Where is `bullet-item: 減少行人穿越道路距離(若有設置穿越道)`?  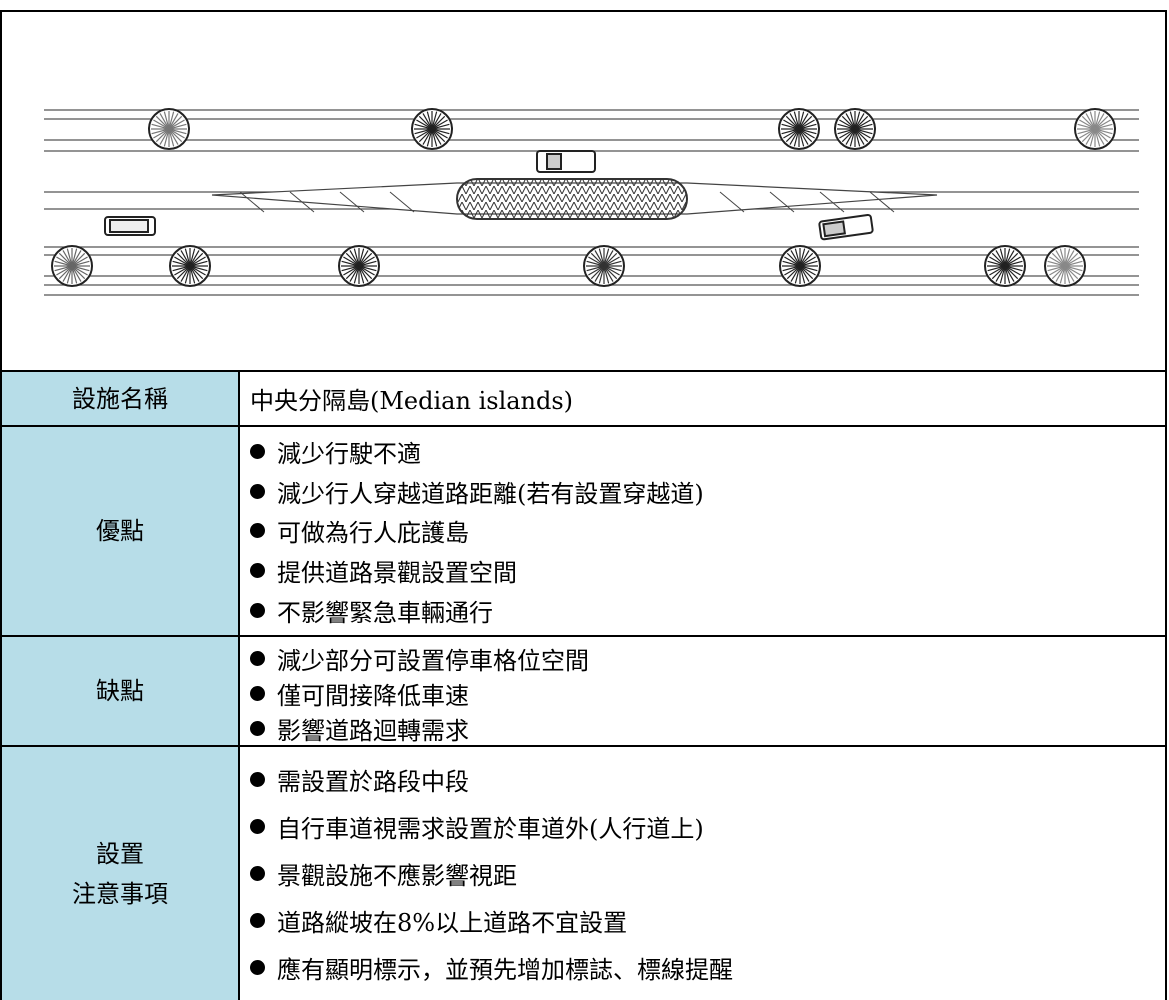
bullet-item: 減少行人穿越道路距離(若有設置穿越道) is located at coordinates (708, 491).